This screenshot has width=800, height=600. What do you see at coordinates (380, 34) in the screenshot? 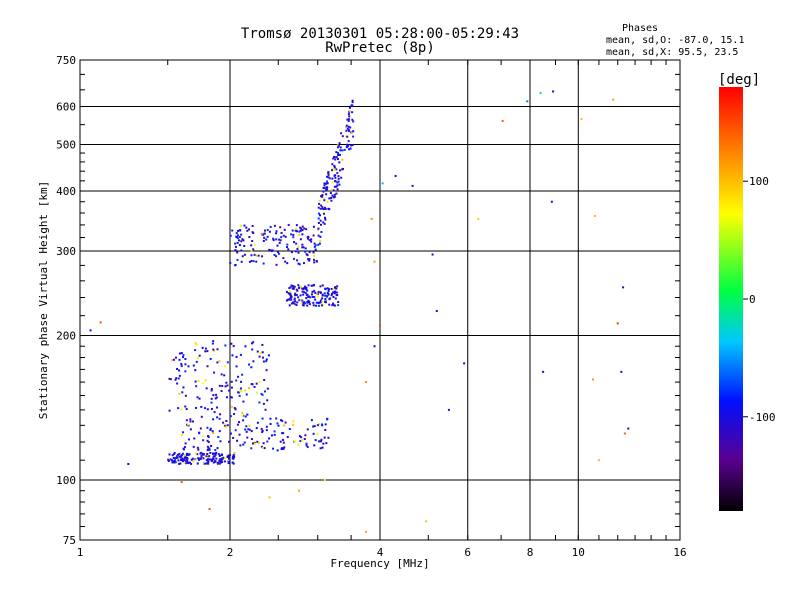
I see `chart-title: Tromsø 20130301 05:28:00-05:29:43` at bounding box center [380, 34].